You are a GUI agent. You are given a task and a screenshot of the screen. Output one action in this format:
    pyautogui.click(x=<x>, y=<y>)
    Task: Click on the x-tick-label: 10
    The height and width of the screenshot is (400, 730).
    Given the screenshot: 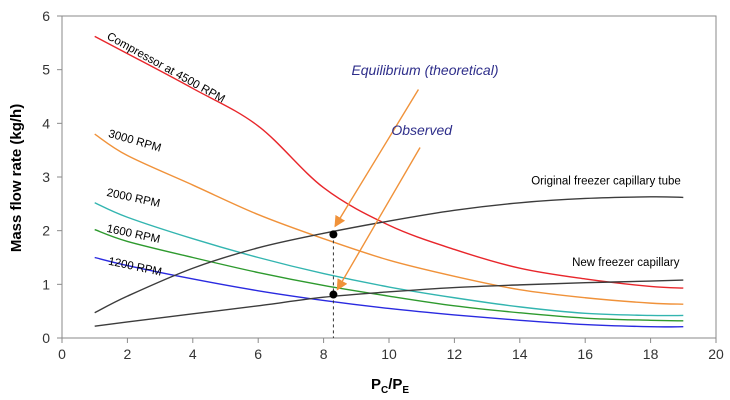 What is the action you would take?
    pyautogui.click(x=389, y=354)
    